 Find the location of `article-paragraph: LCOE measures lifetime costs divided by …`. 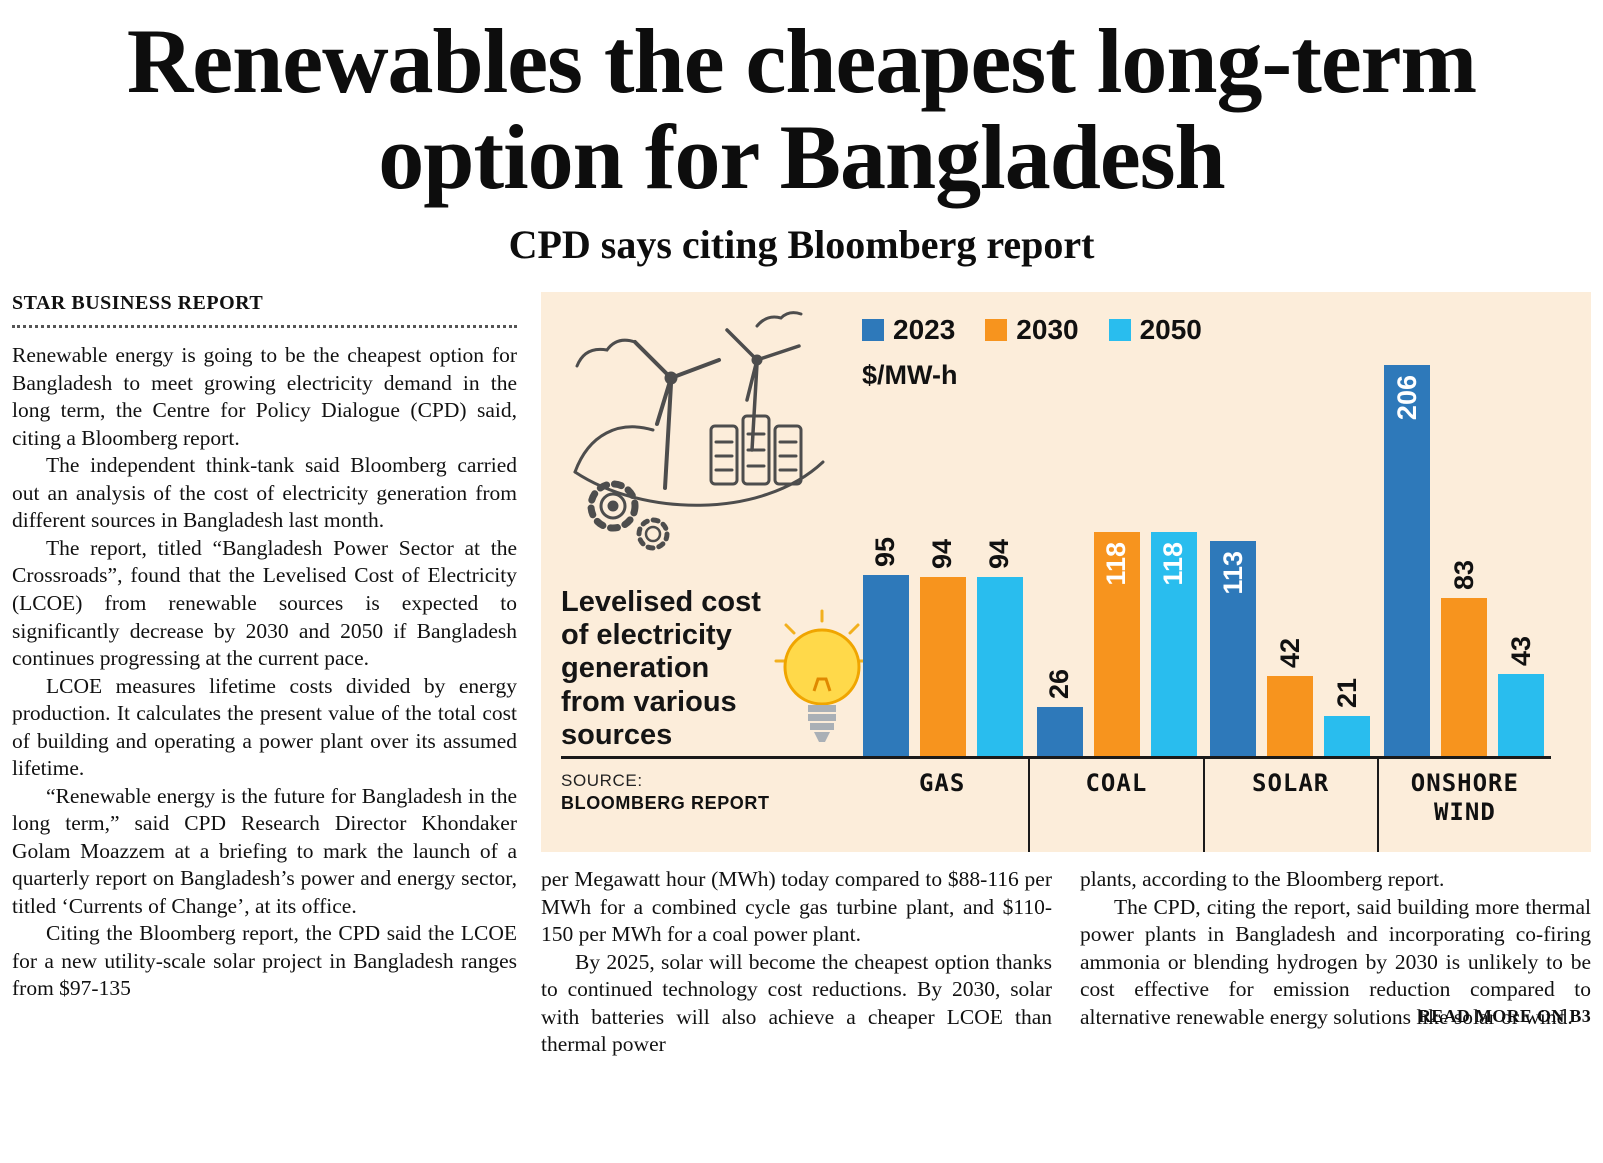

article-paragraph: LCOE measures lifetime costs divided by … is located at coordinates (264, 727).